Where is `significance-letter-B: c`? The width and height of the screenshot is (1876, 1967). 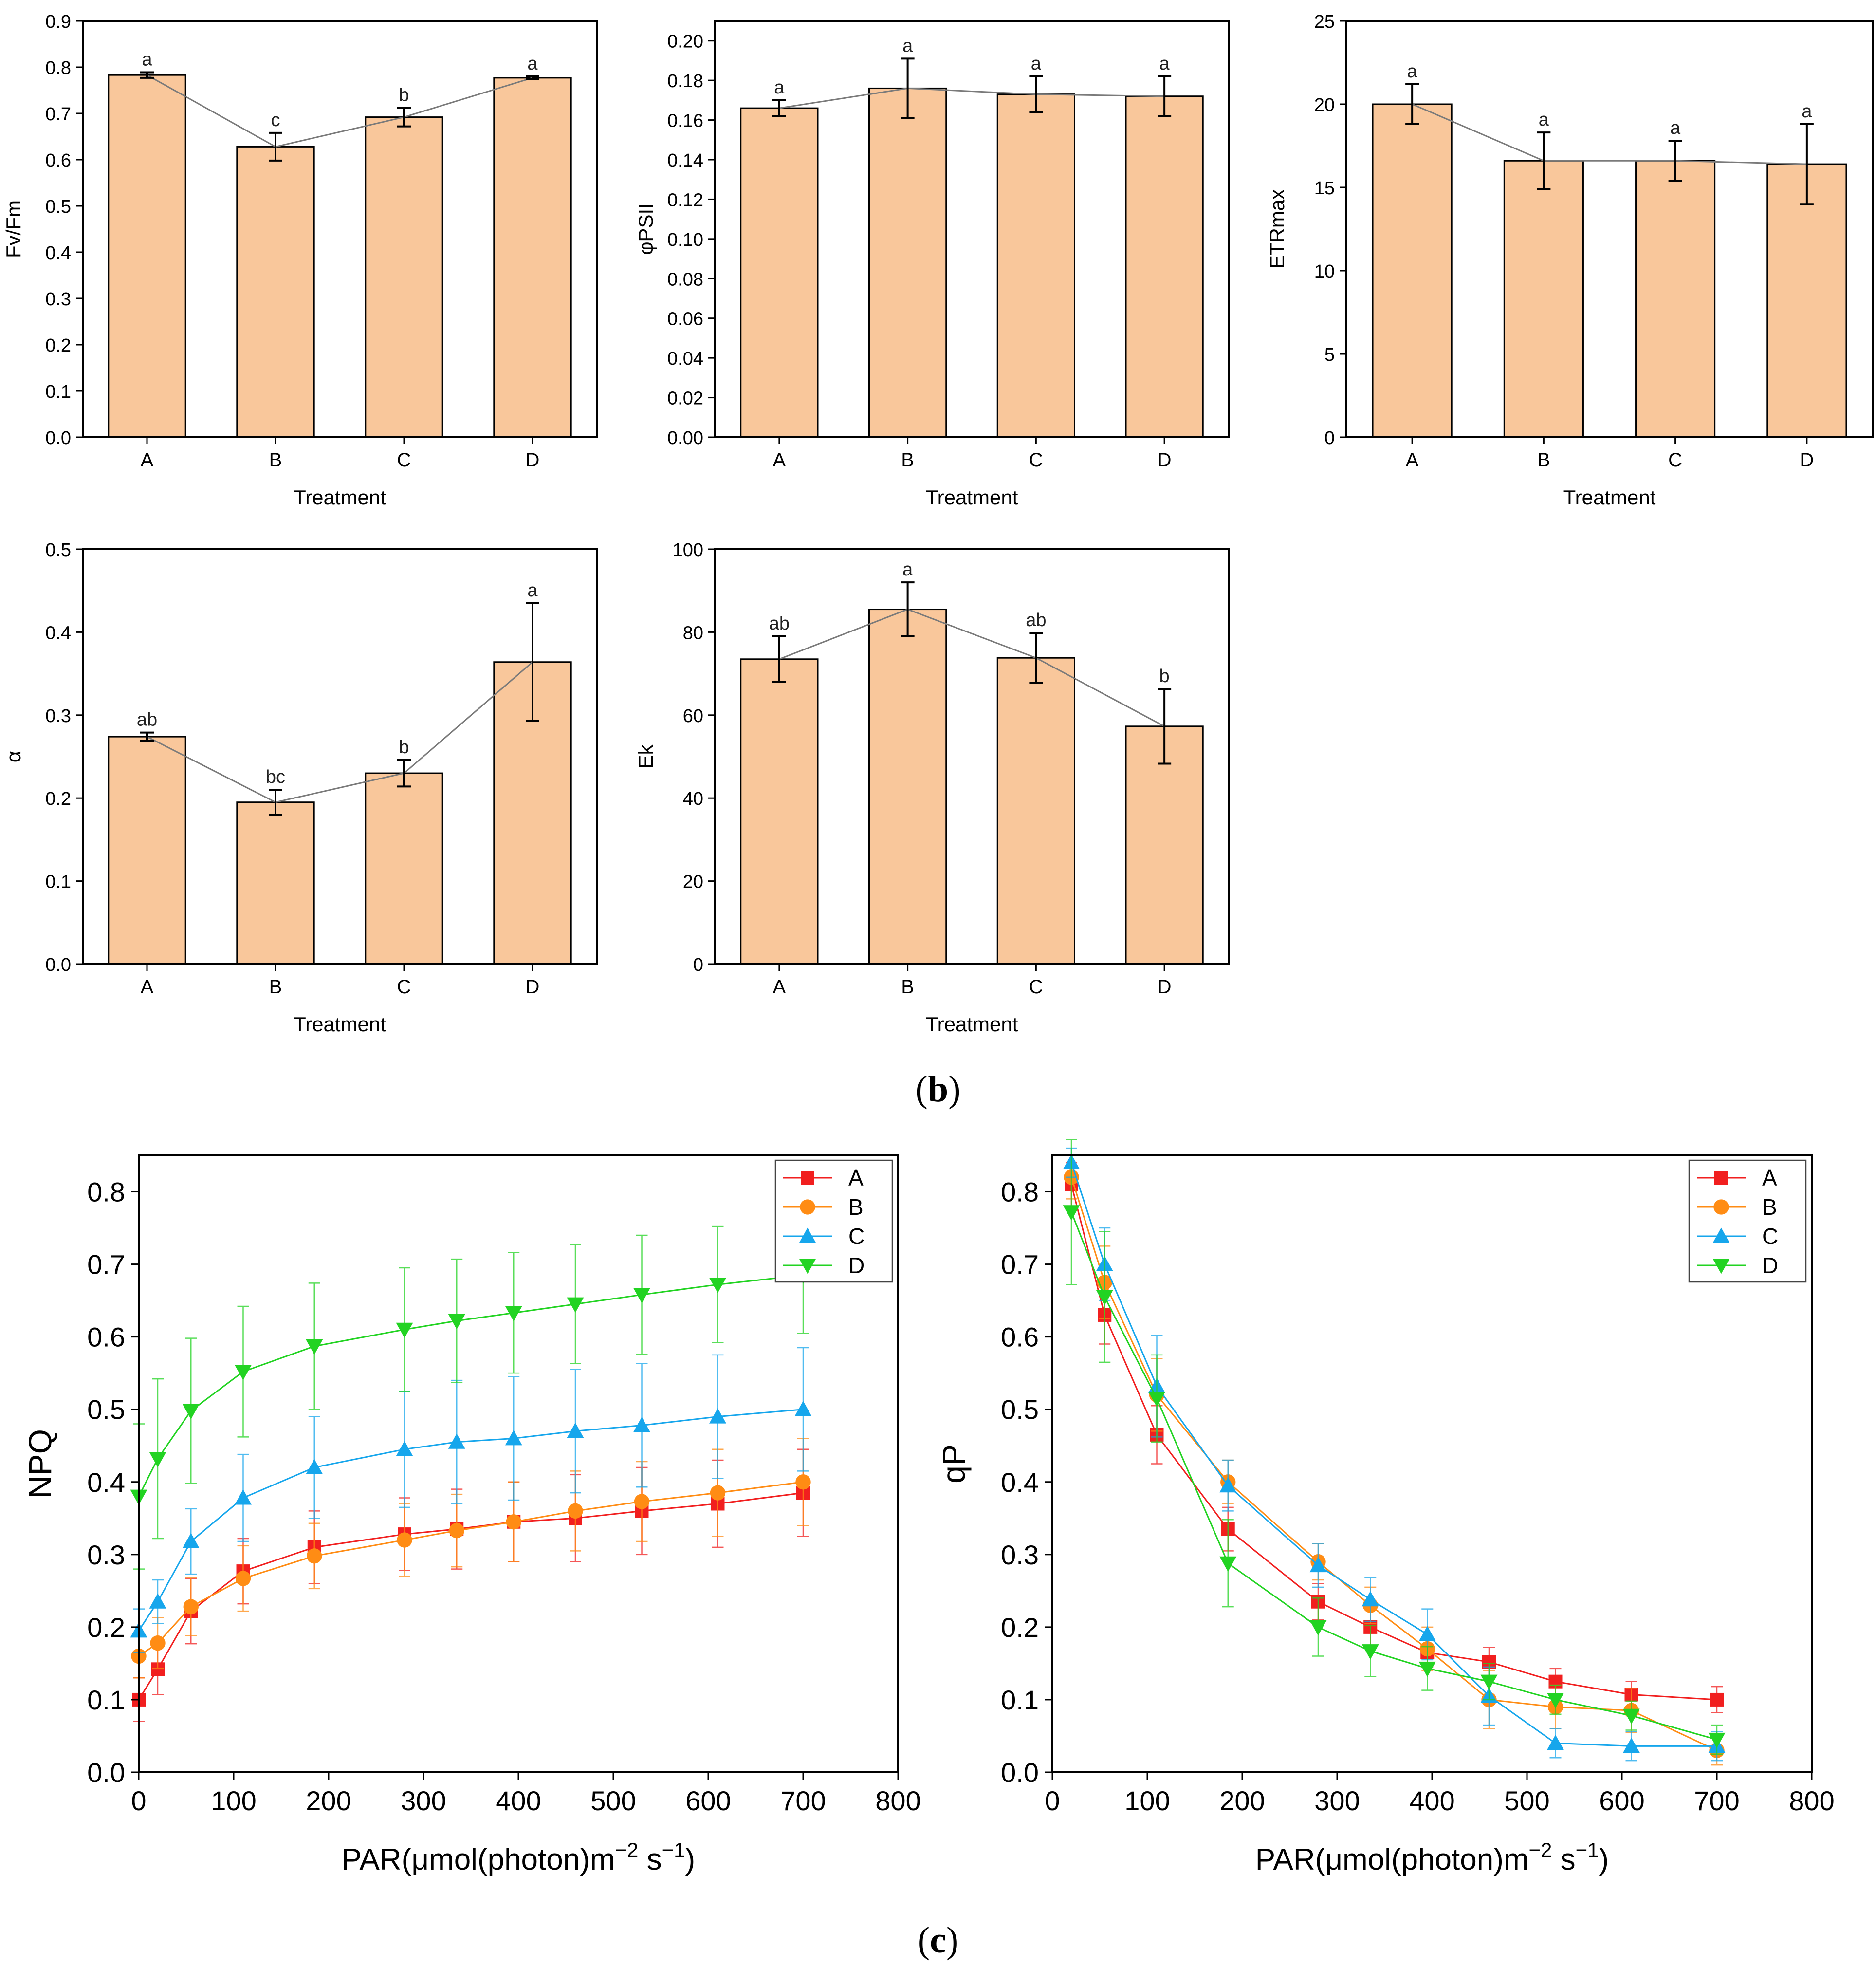
significance-letter-B: c is located at coordinates (276, 120).